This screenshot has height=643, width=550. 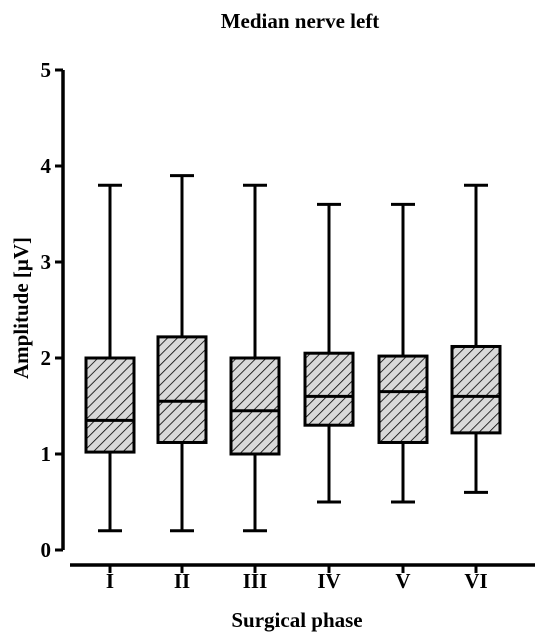 I want to click on x-tick-label: IV, so click(x=328, y=581).